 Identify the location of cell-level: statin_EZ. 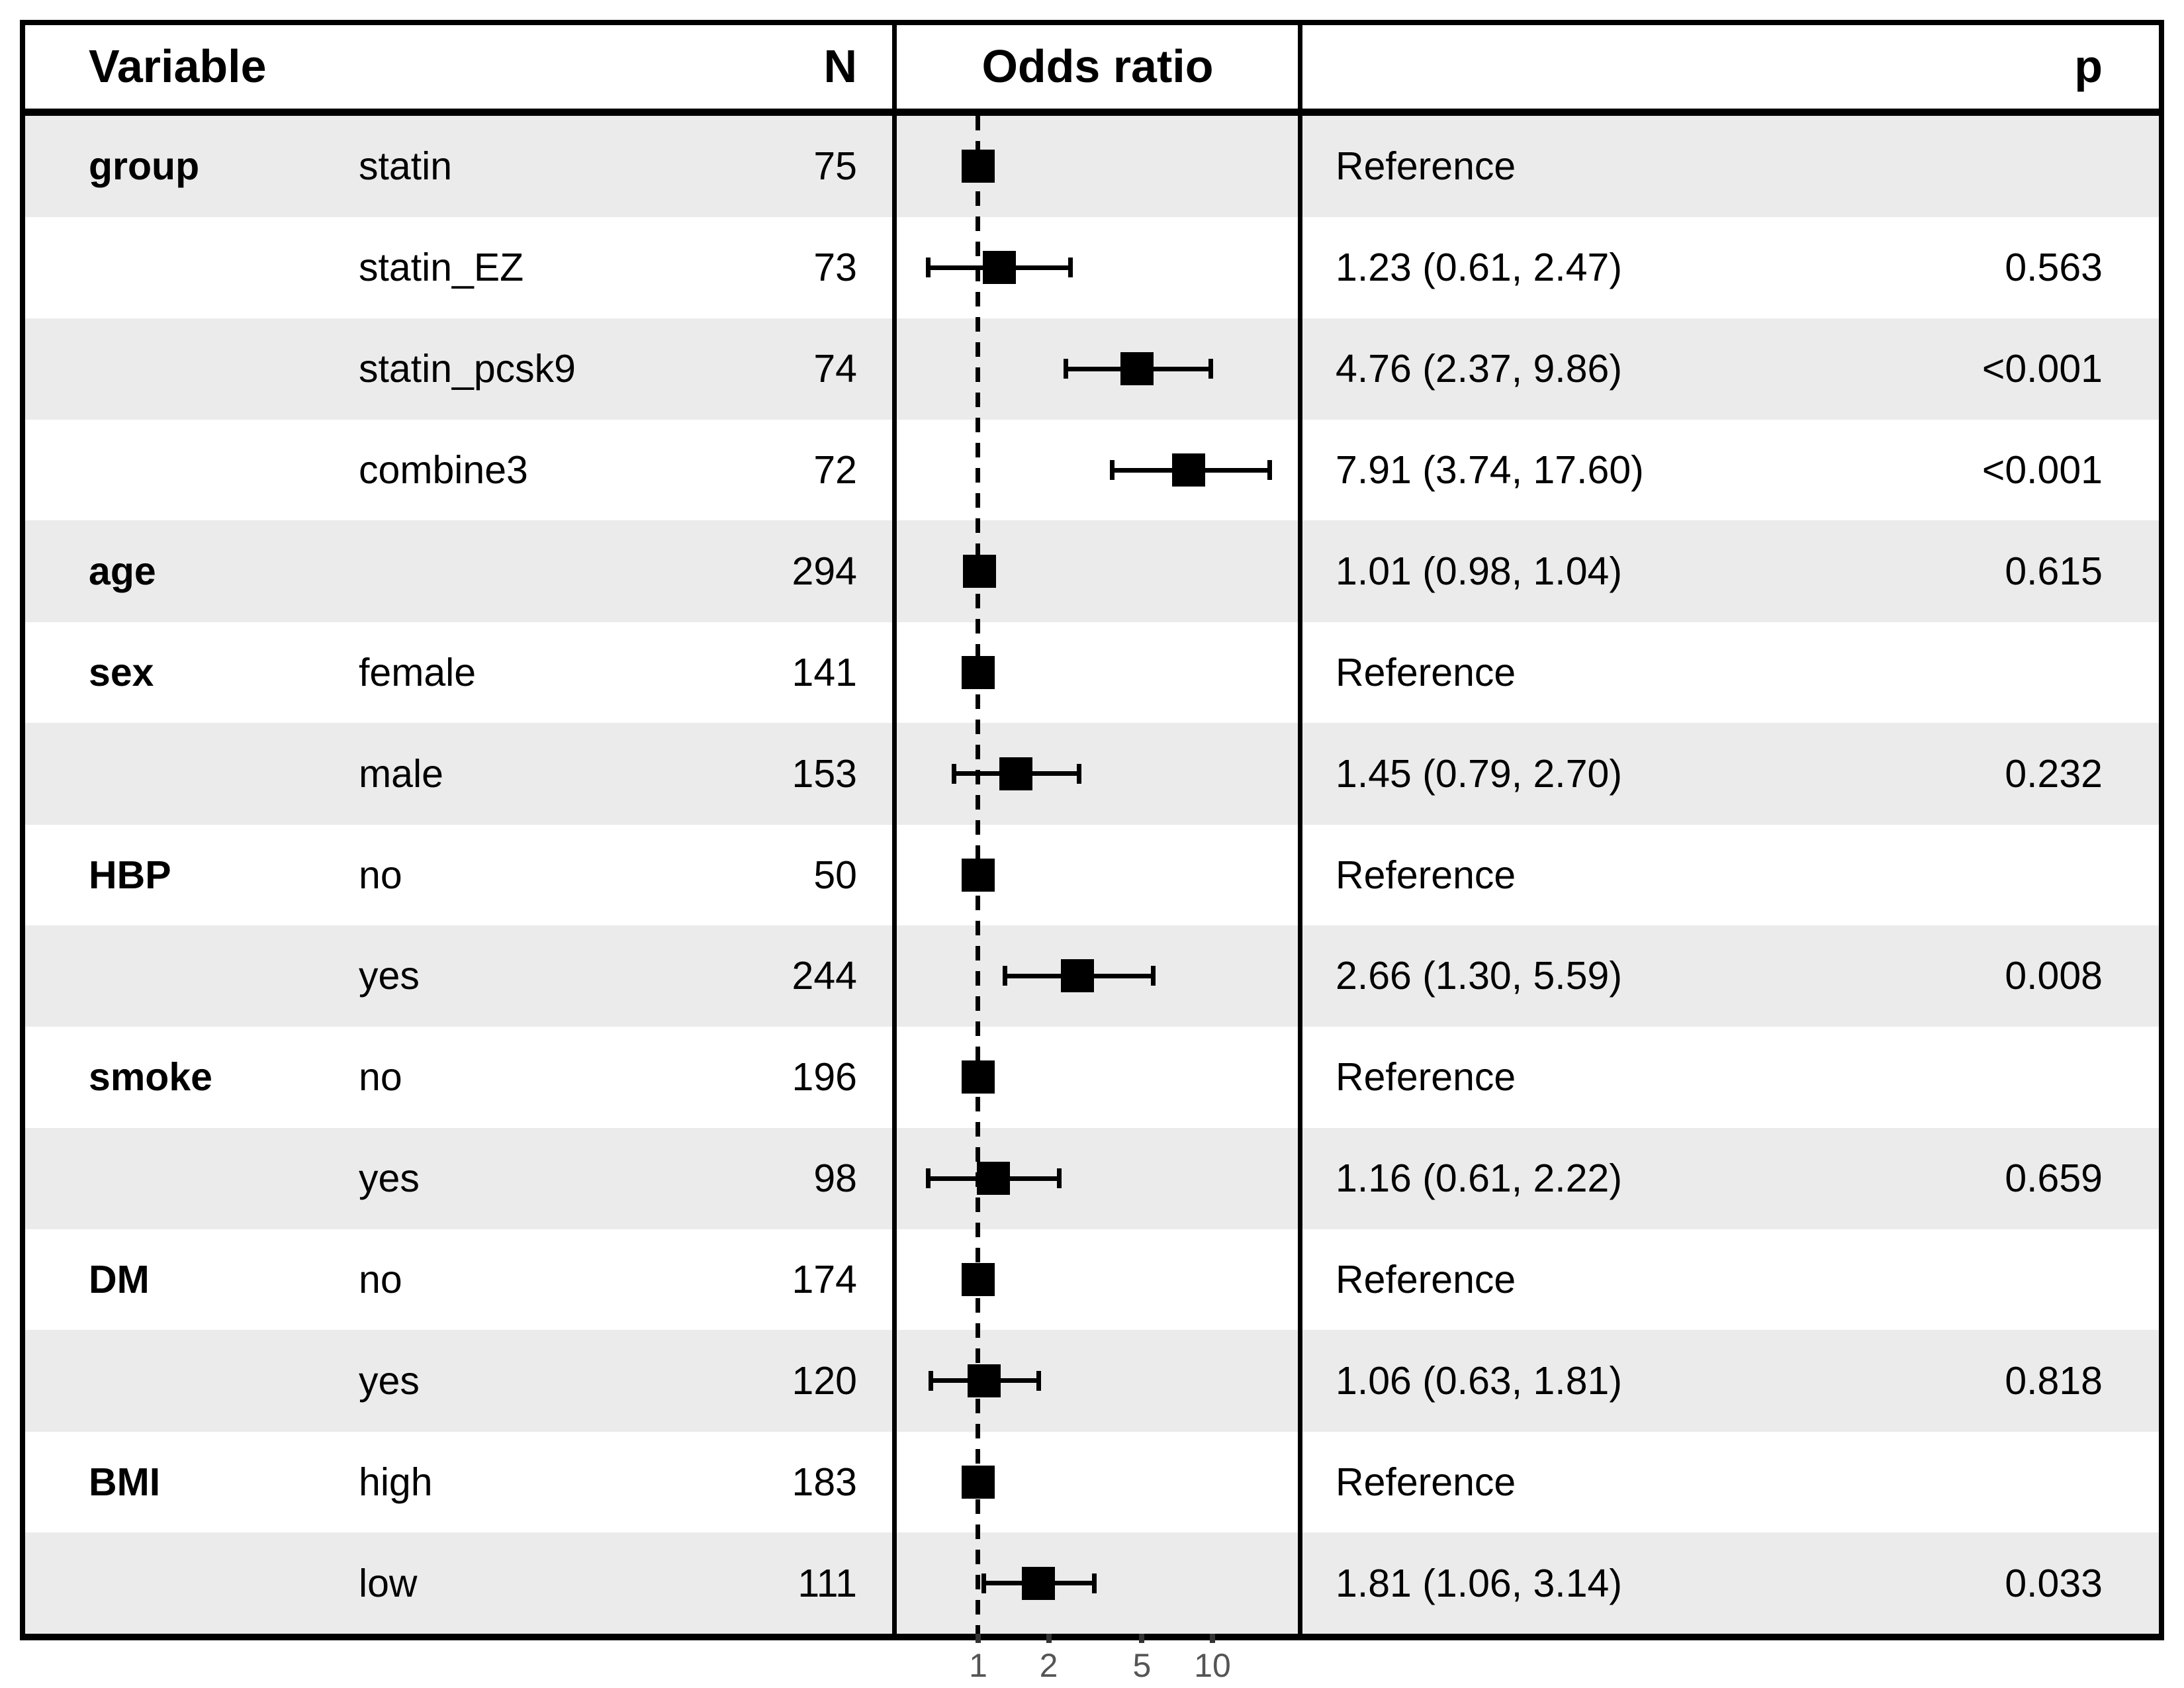
(441, 268).